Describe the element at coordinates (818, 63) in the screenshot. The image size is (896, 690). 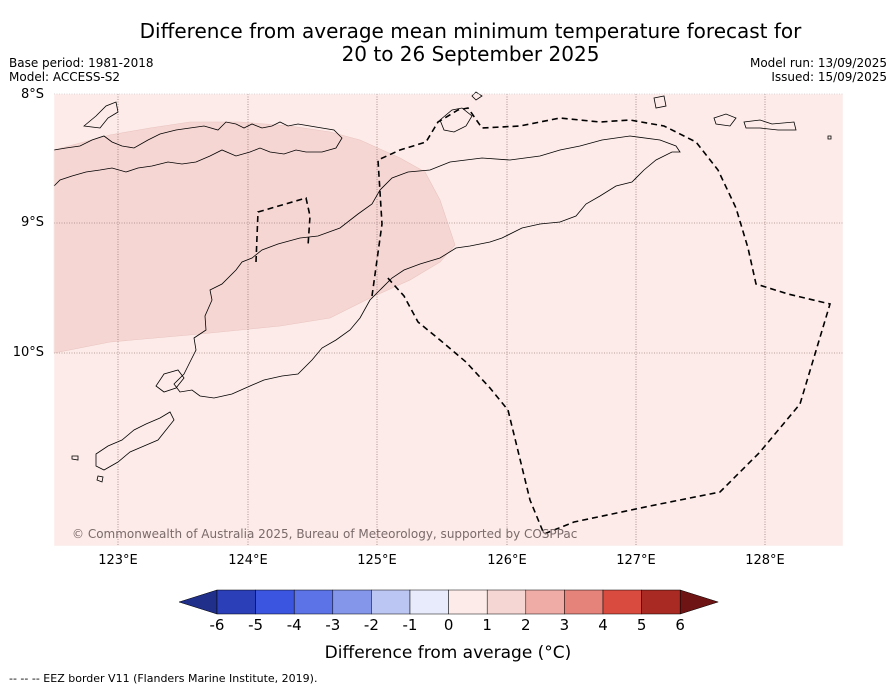
I see `model-run: Model run: 13/09/2025` at that location.